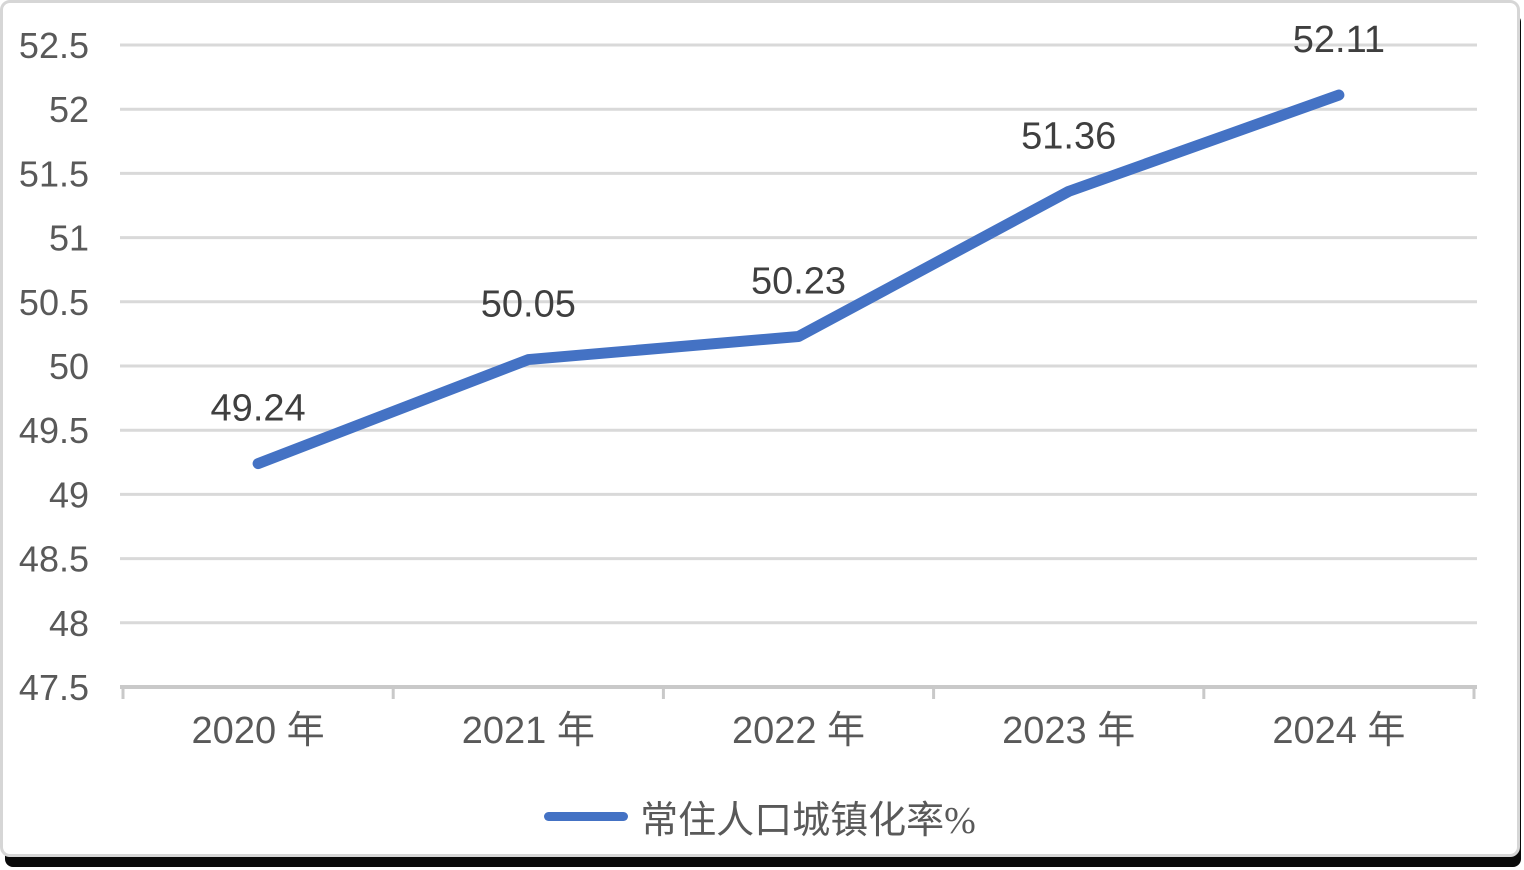 The width and height of the screenshot is (1524, 870). Describe the element at coordinates (258, 731) in the screenshot. I see `x-axis-category-label: 2020 年` at that location.